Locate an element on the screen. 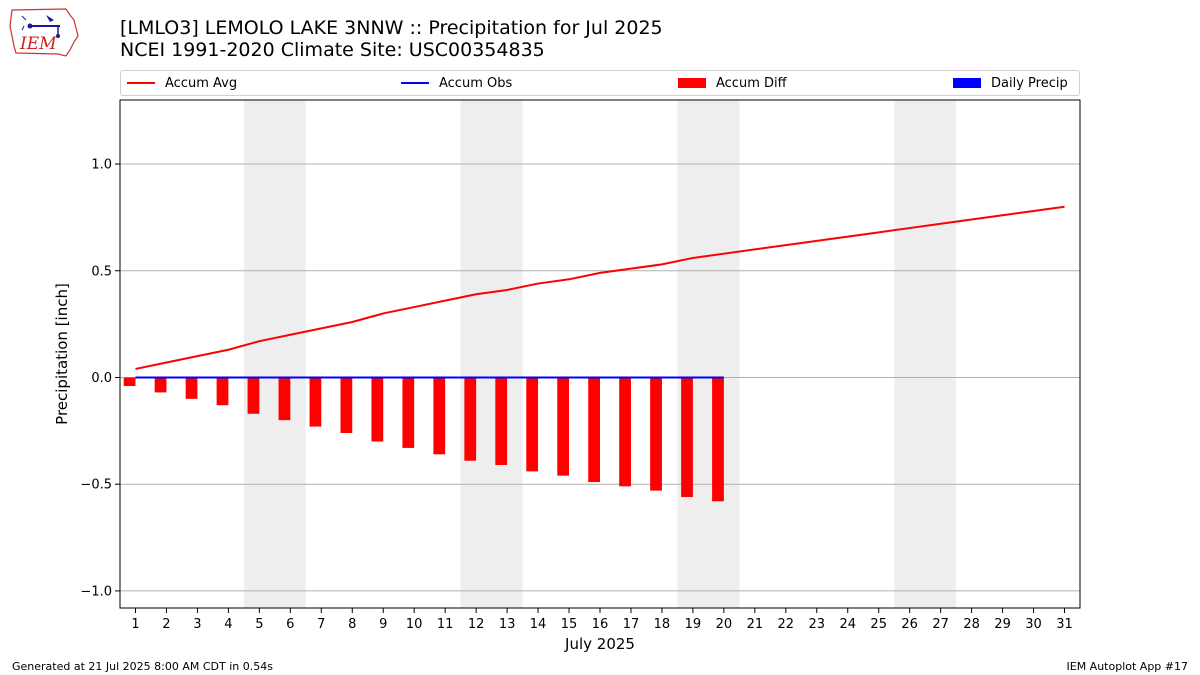  x-tick-label-23: 23 is located at coordinates (817, 624).